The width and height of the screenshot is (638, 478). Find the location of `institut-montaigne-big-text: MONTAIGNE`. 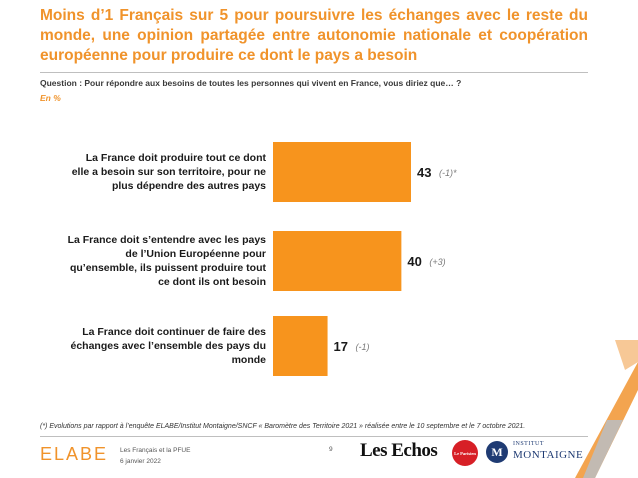

institut-montaigne-big-text: MONTAIGNE is located at coordinates (548, 455).